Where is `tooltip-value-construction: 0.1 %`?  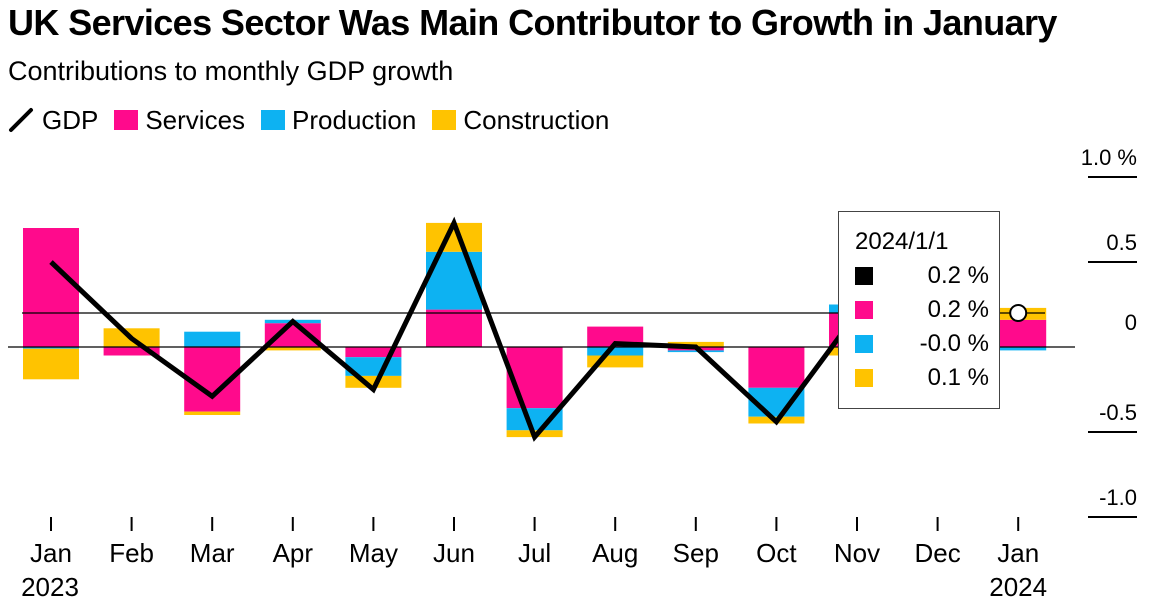 tooltip-value-construction: 0.1 % is located at coordinates (958, 377).